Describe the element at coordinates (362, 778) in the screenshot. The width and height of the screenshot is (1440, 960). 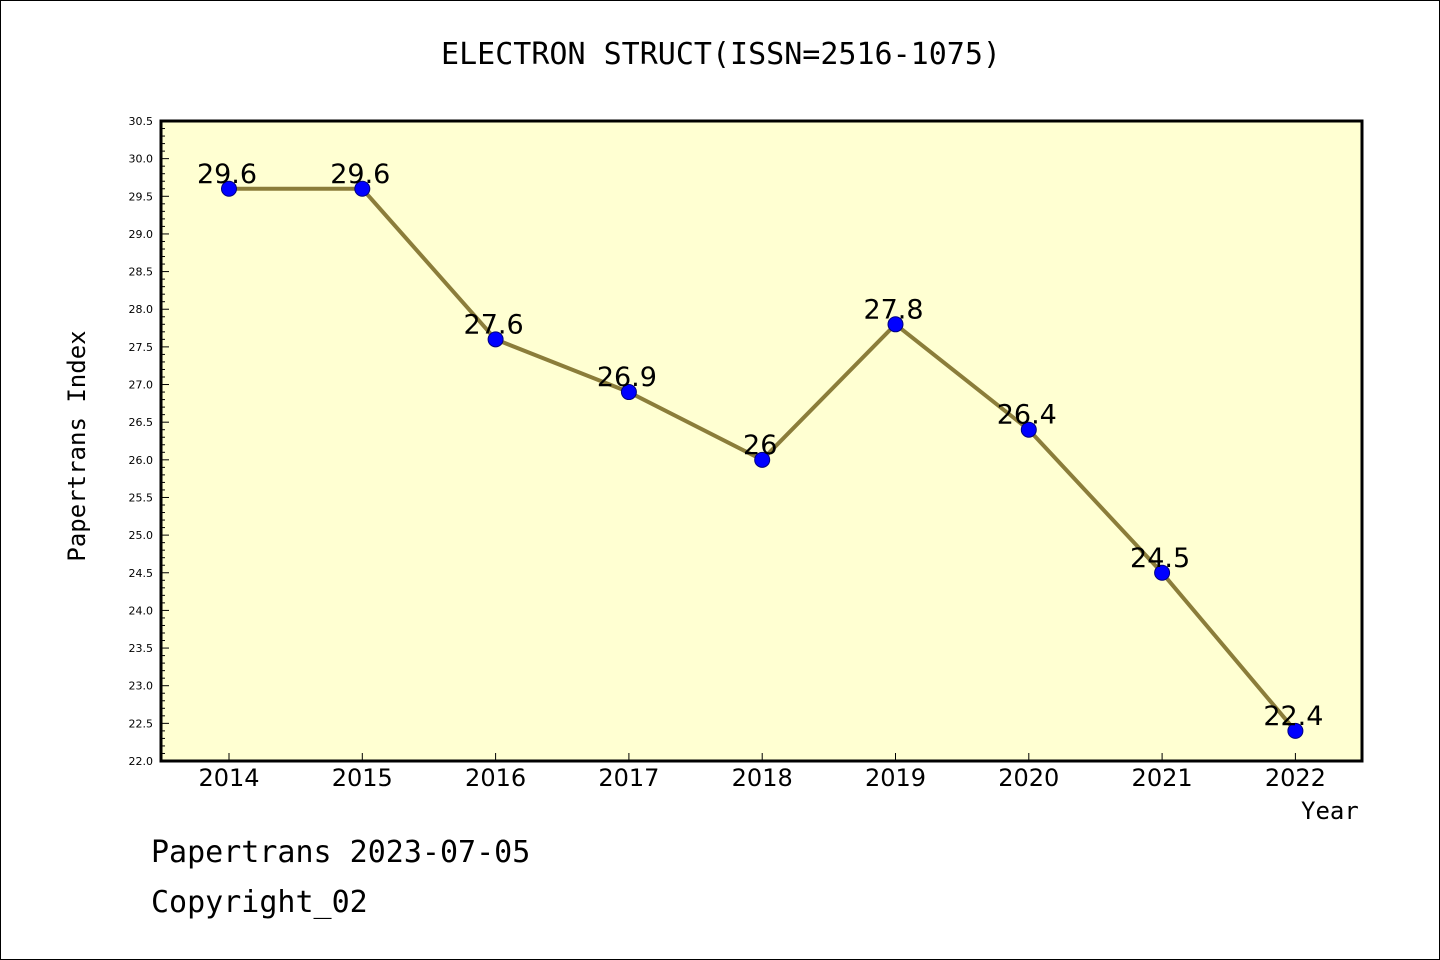
I see `x-tick-label: 2015` at that location.